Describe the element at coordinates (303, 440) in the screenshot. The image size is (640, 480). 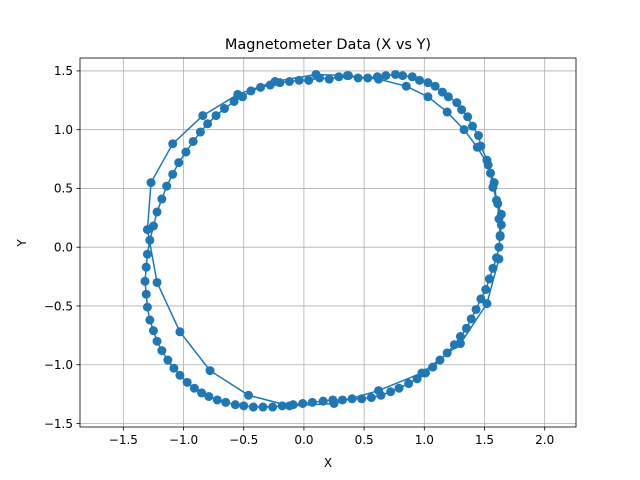
I see `x-tick-label: 0.0` at that location.